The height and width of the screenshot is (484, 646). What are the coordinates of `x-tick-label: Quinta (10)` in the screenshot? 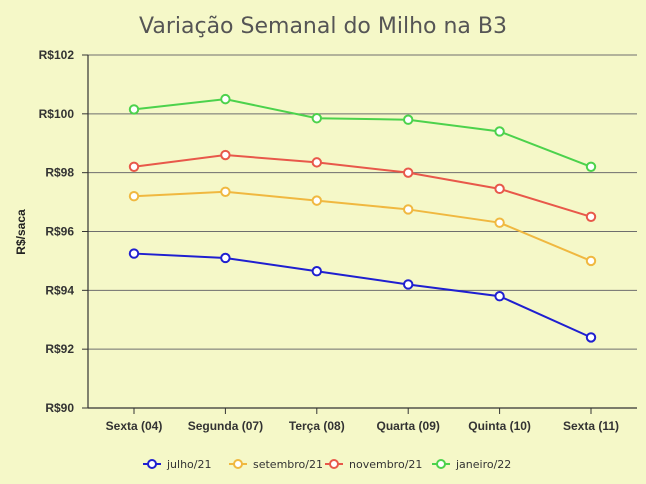 It's located at (499, 426).